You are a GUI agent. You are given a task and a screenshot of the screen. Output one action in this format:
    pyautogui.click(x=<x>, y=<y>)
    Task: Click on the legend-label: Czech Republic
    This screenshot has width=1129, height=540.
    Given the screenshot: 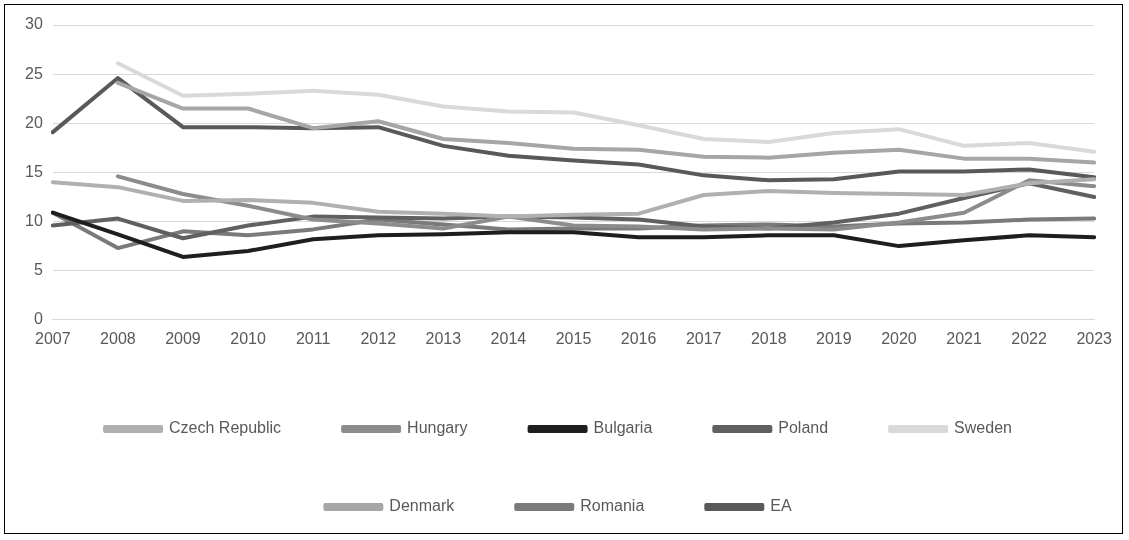 What is the action you would take?
    pyautogui.click(x=225, y=428)
    